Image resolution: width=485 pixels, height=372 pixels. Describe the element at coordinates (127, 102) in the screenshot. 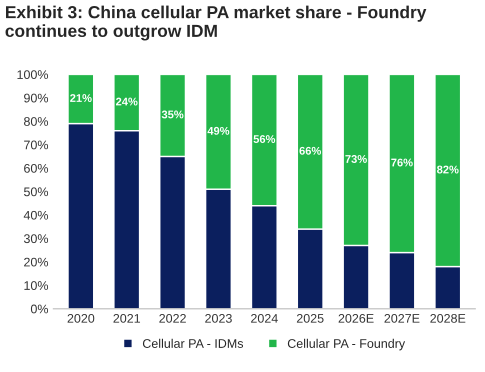

I see `data-label: 24%` at that location.